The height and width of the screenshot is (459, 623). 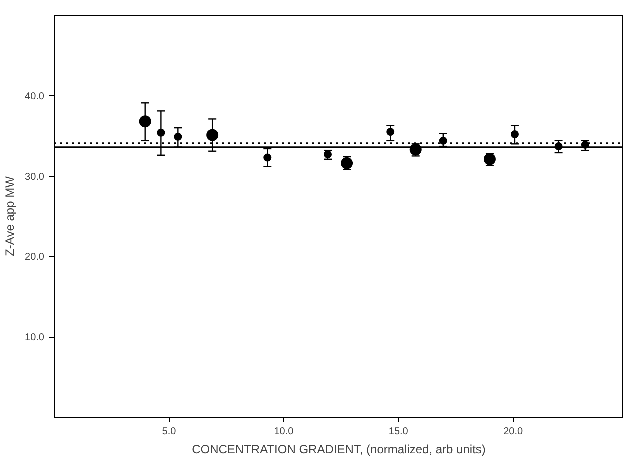 What do you see at coordinates (284, 432) in the screenshot?
I see `x-tick-label: 10.0` at bounding box center [284, 432].